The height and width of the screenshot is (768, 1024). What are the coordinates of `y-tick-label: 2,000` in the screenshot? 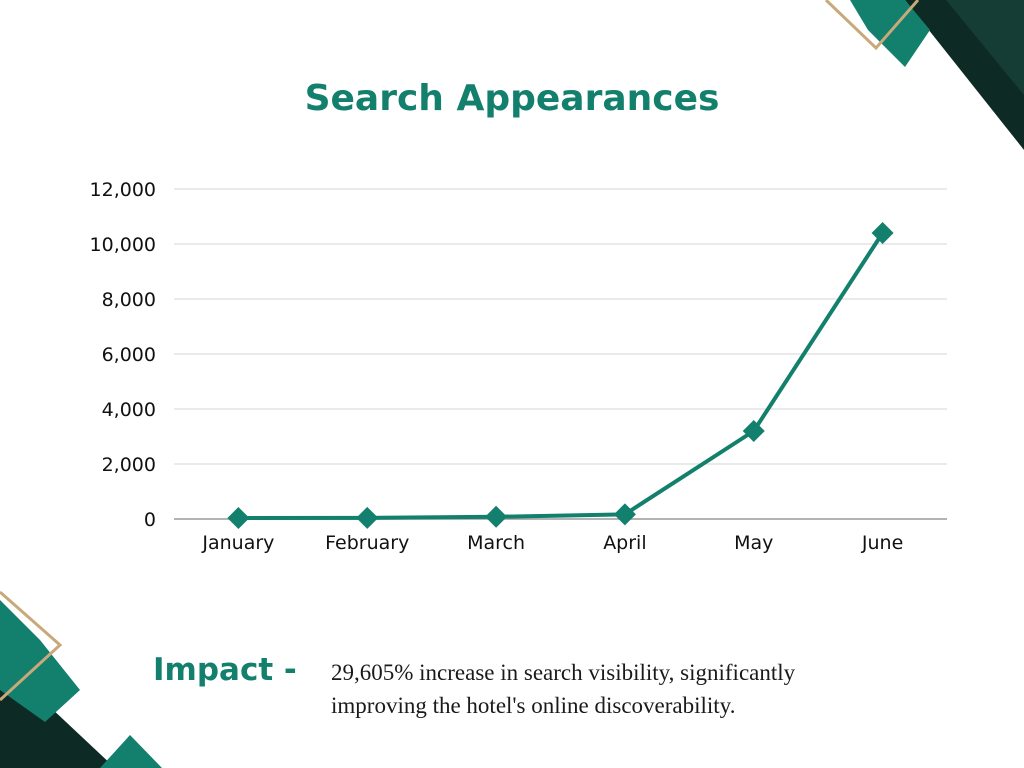 It's located at (129, 465).